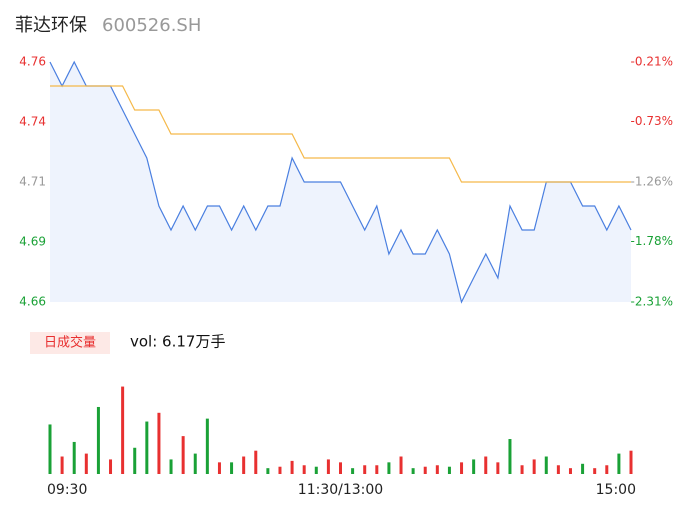 The height and width of the screenshot is (524, 686). I want to click on stock-name: 菲达环保, so click(51, 25).